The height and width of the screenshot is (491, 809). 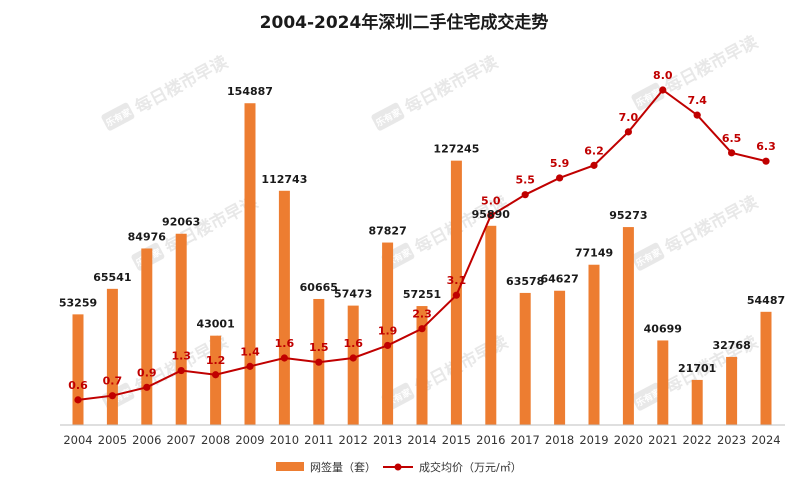 What do you see at coordinates (343, 467) in the screenshot?
I see `legend-bar-label: 网签量（套）` at bounding box center [343, 467].